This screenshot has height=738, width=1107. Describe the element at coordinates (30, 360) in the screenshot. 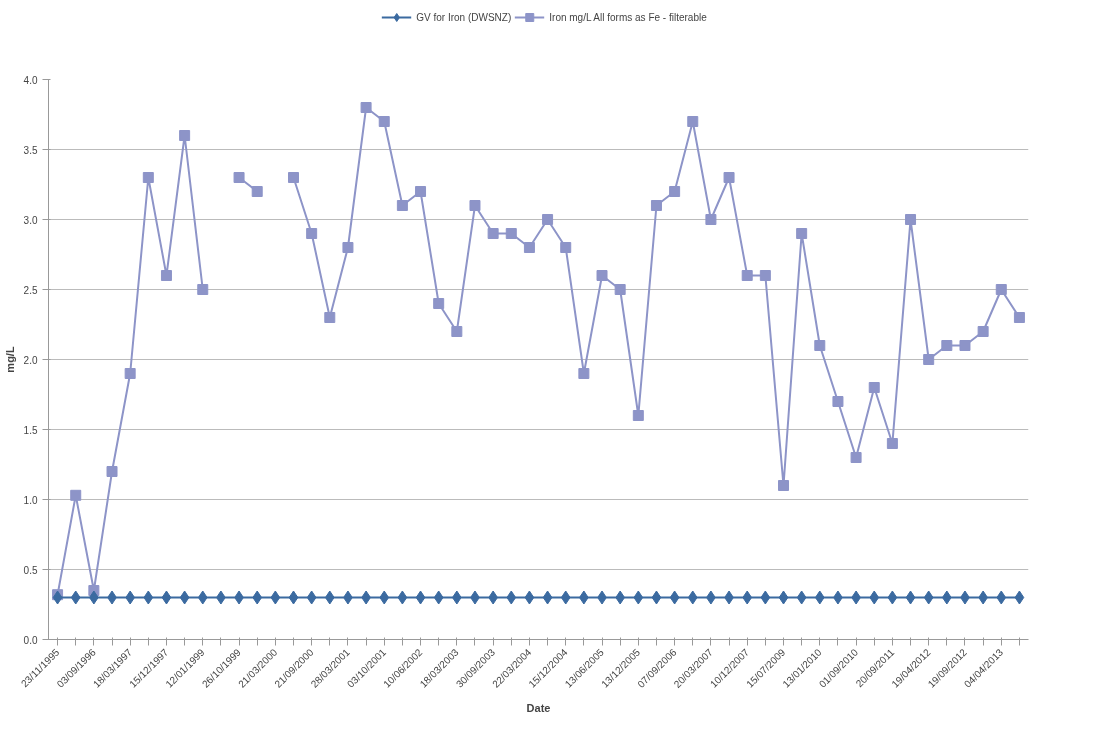

I see `y-tick-label: 2.0` at that location.